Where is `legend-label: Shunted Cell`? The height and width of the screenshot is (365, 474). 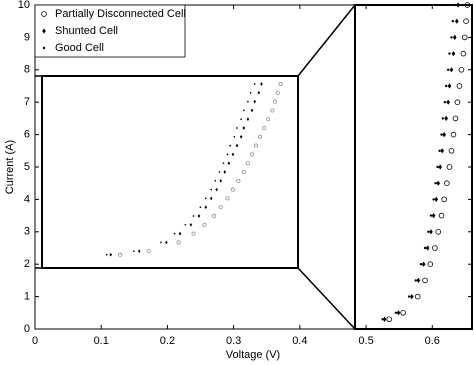
legend-label: Shunted Cell is located at coordinates (86, 31).